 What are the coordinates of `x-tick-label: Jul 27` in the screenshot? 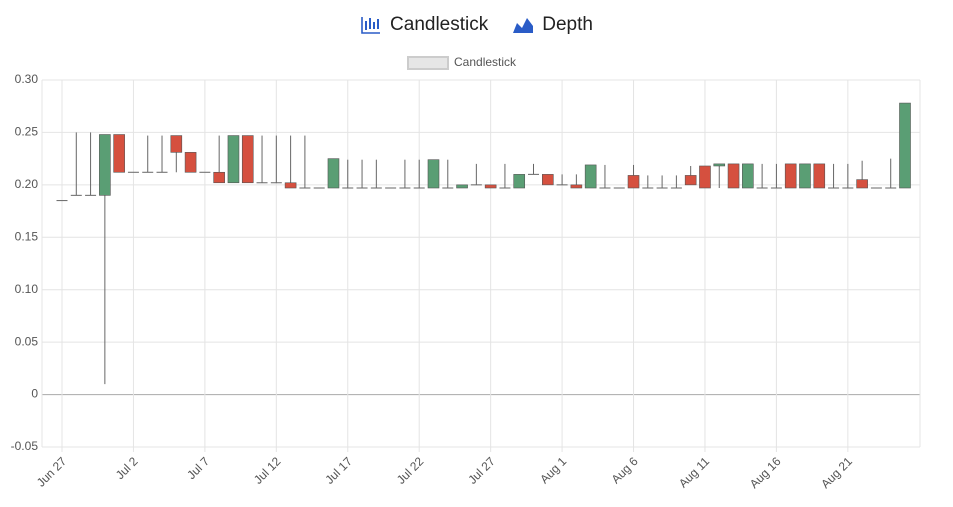 It's located at (481, 470).